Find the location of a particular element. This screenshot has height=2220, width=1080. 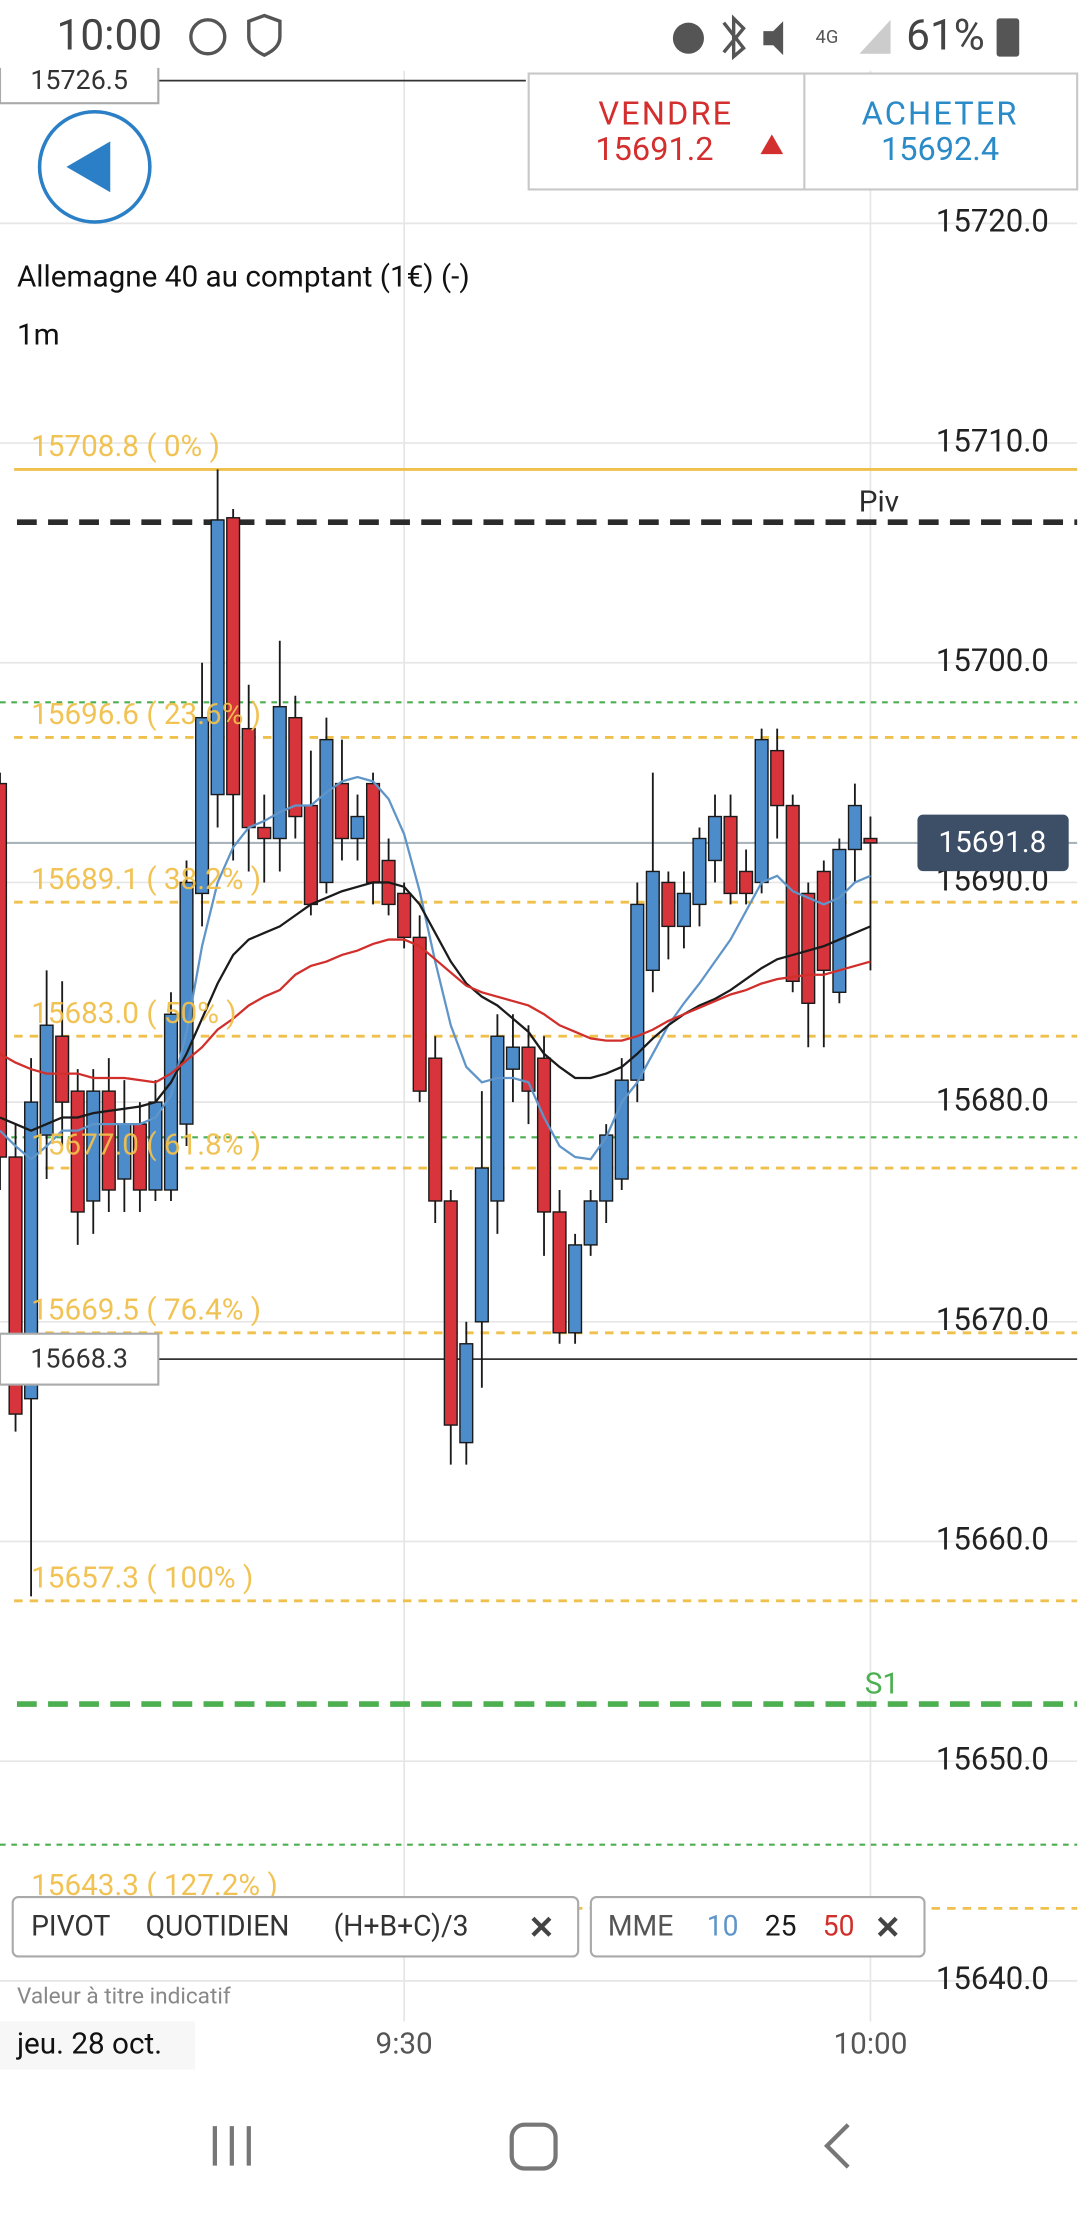

pivot-label: S1 is located at coordinates (882, 1684).